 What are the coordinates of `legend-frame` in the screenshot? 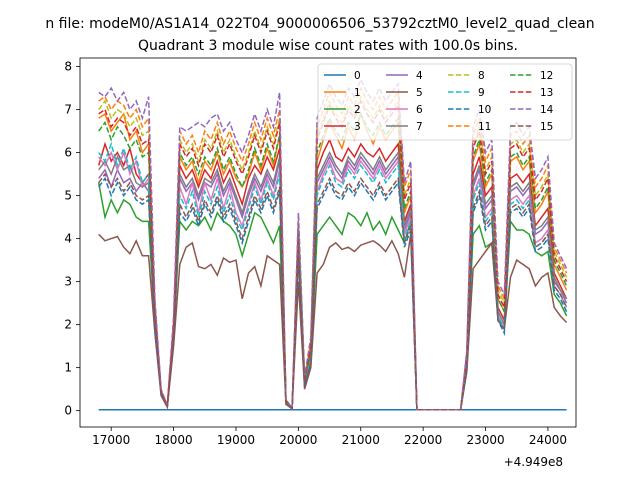 It's located at (445, 102).